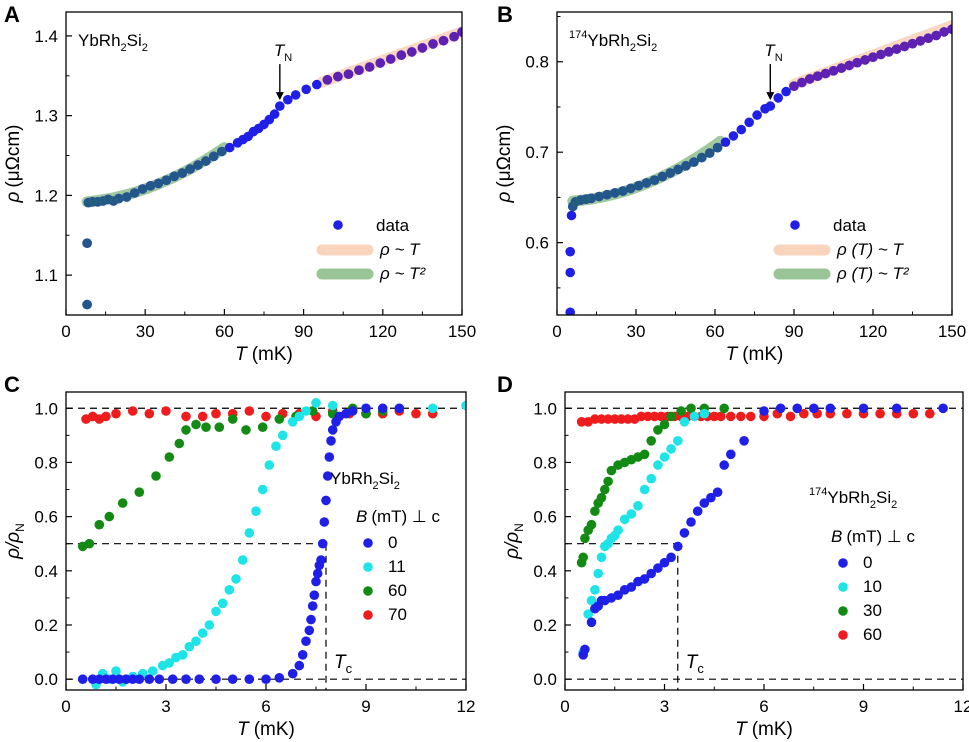  I want to click on y-tick-label: 1.0, so click(46, 408).